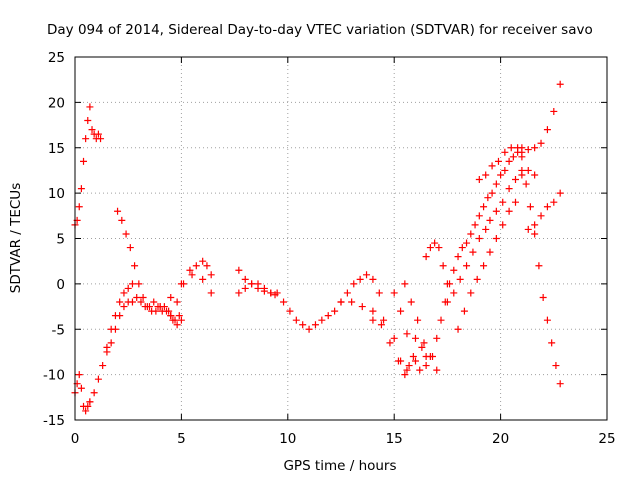 The image size is (640, 485). What do you see at coordinates (397, 345) in the screenshot?
I see `series-track-l` at bounding box center [397, 345].